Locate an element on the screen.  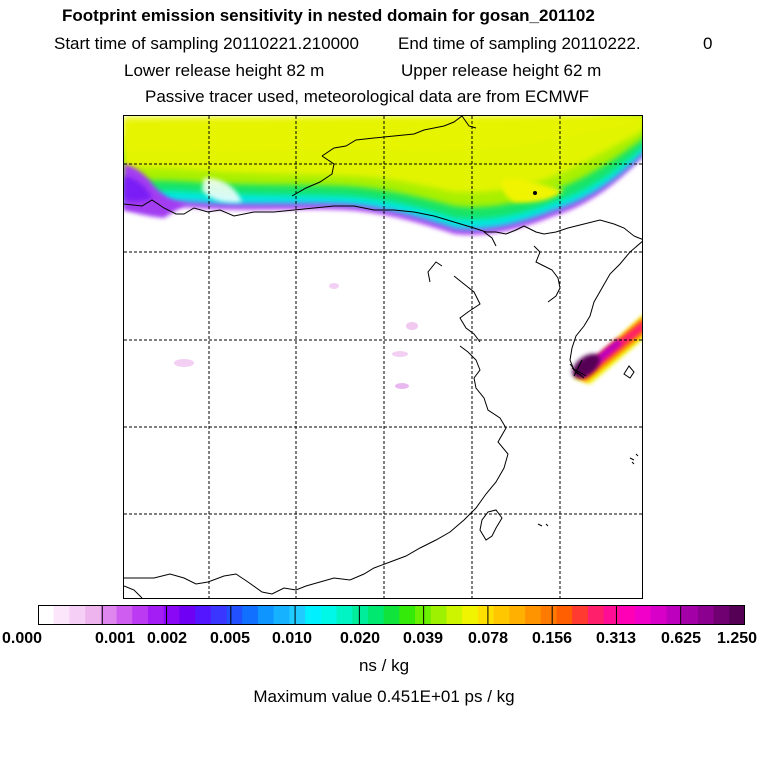
colorbar-tick-label: 0.002 is located at coordinates (167, 638).